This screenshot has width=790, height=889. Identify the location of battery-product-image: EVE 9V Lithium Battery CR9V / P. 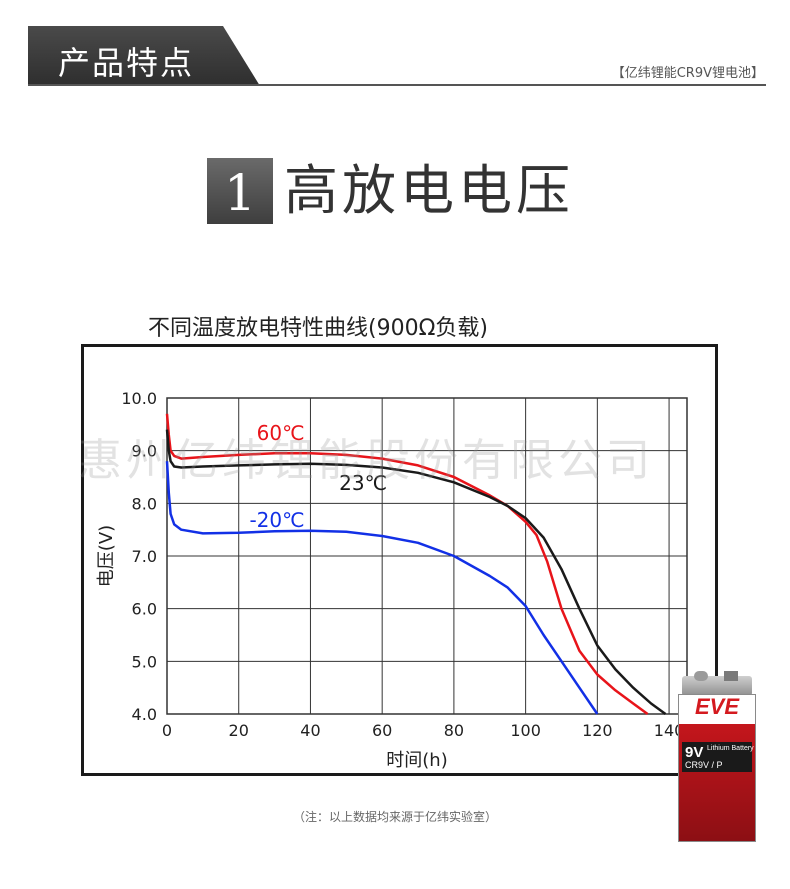
(717, 756).